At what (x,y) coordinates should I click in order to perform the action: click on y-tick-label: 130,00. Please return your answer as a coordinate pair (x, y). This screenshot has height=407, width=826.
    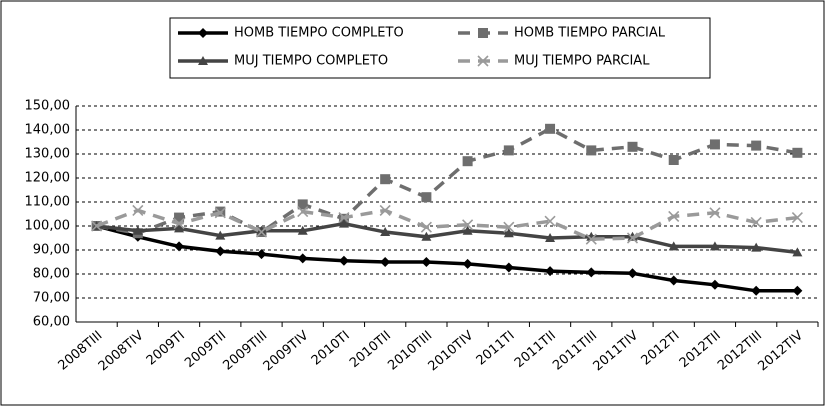
    Looking at the image, I should click on (48, 154).